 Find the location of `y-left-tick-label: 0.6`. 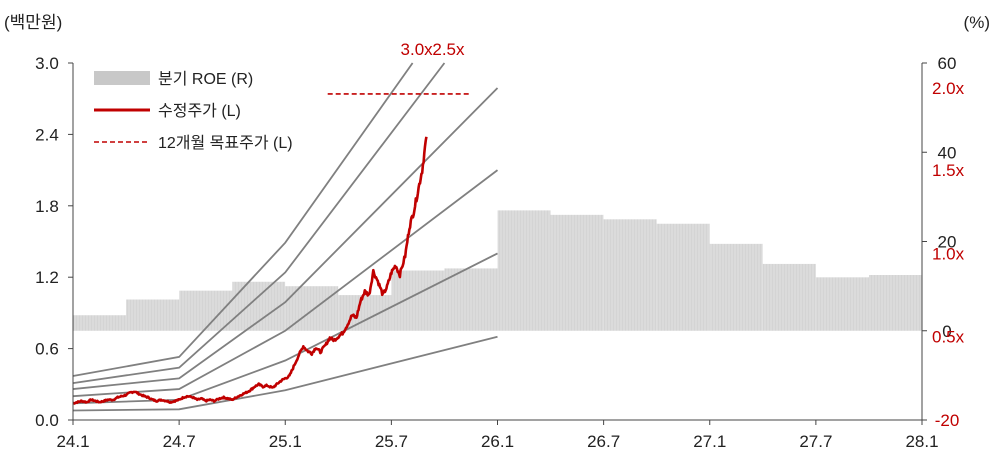

y-left-tick-label: 0.6 is located at coordinates (47, 349).